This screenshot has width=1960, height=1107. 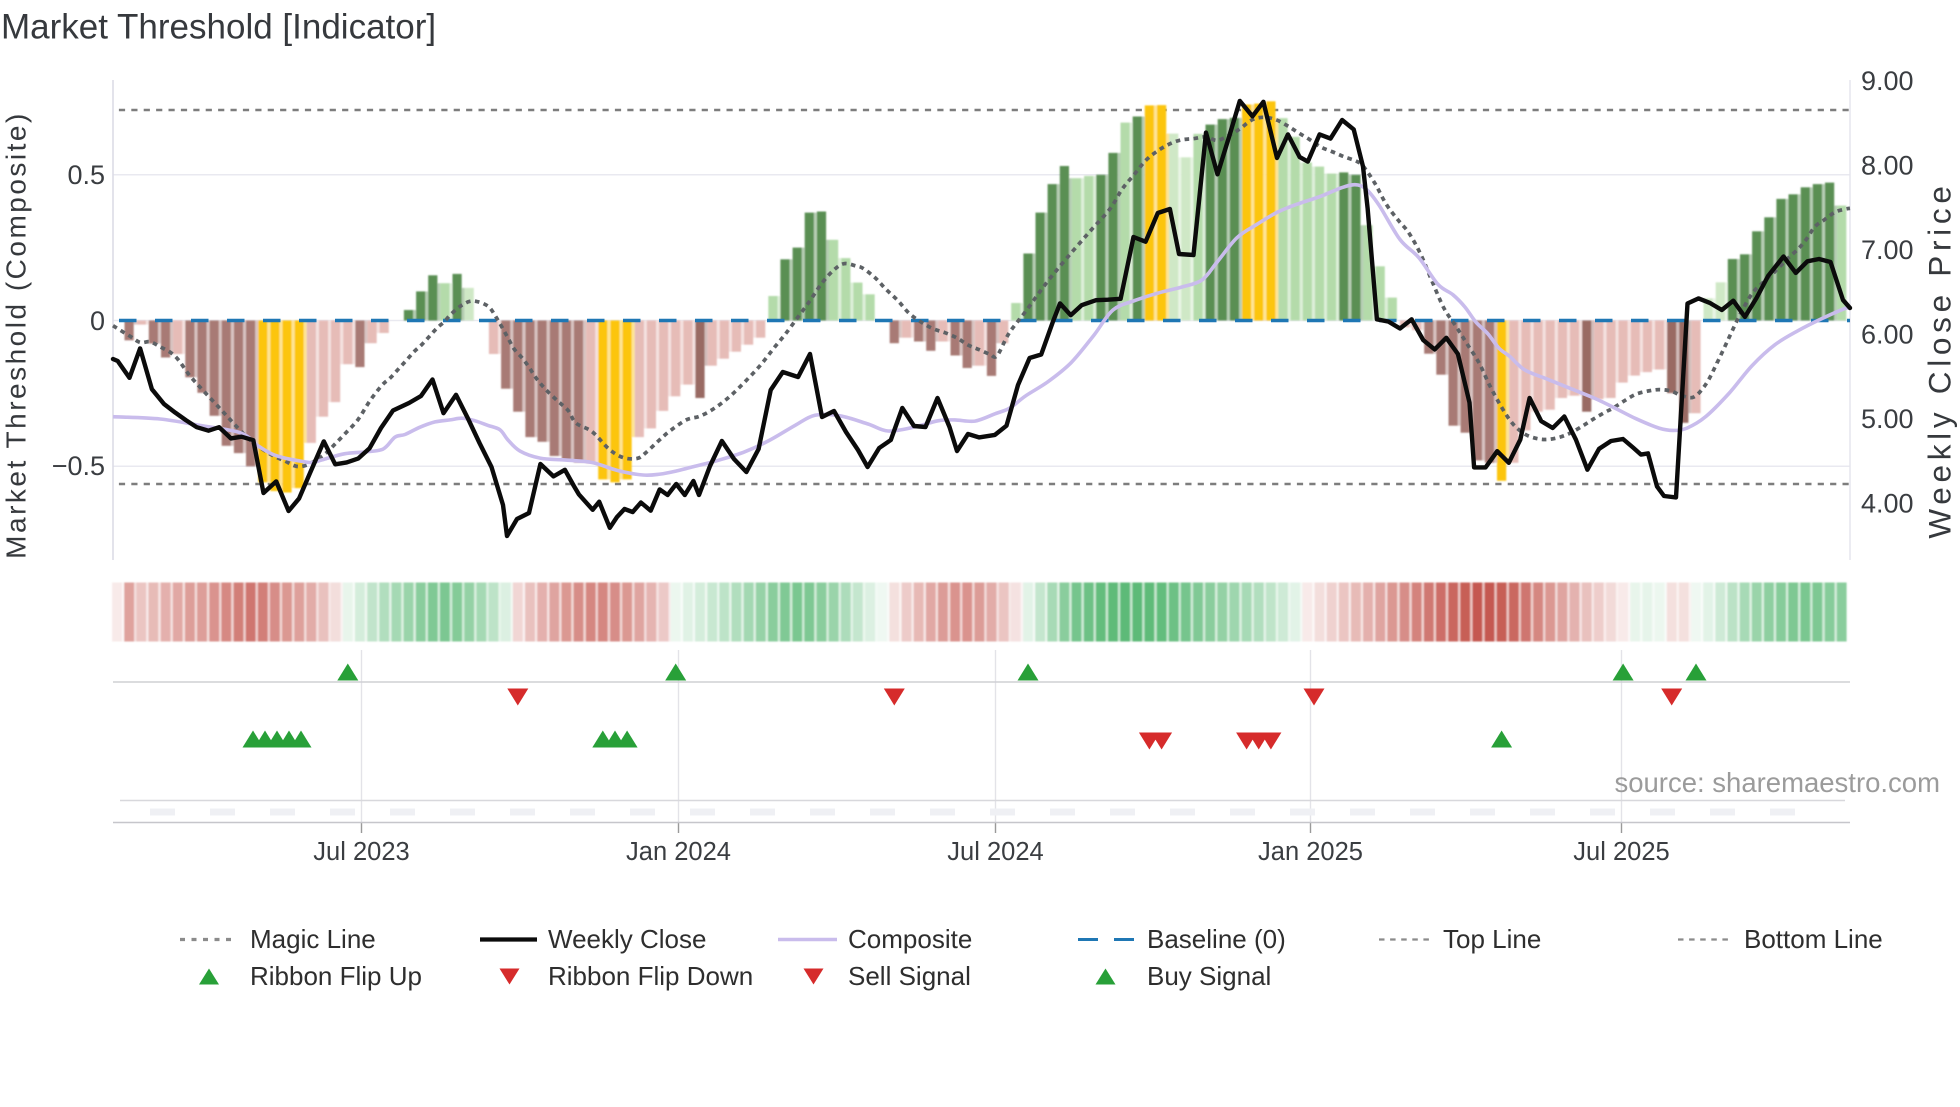 I want to click on svg-text: Buy Signal, so click(x=1209, y=976).